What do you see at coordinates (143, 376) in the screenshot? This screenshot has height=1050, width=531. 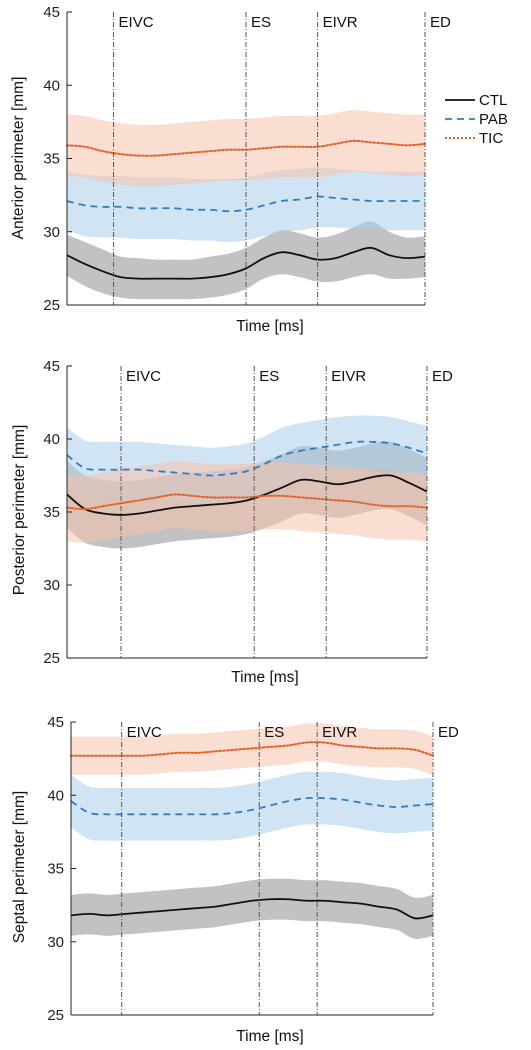 I see `posterior-phase-eivc-label: EIVC` at bounding box center [143, 376].